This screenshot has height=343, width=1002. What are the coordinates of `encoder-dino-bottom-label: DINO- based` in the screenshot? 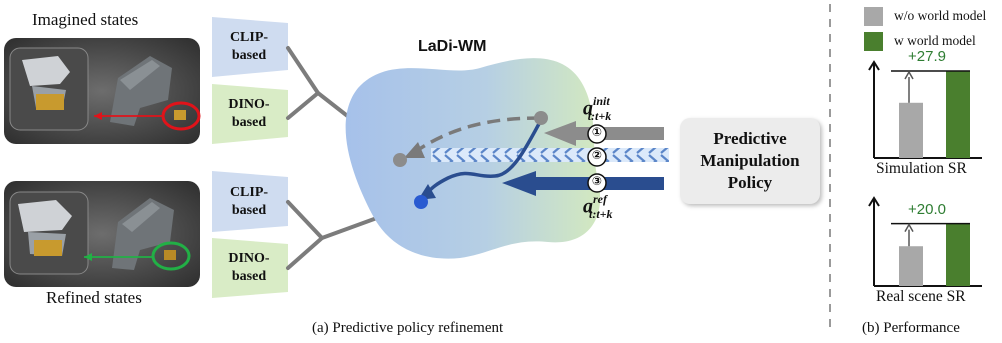 It's located at (249, 267).